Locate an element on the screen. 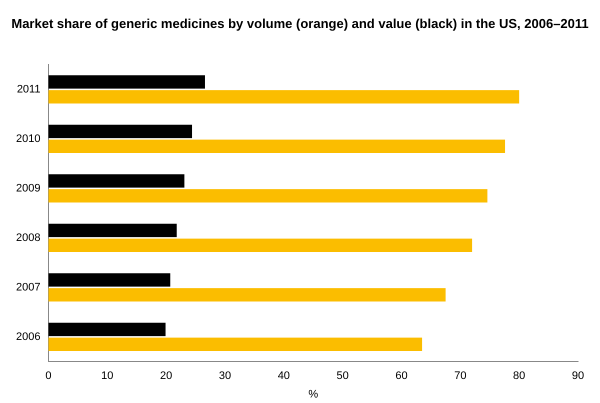 The image size is (600, 403). y-tick-label: 2007 is located at coordinates (28, 287).